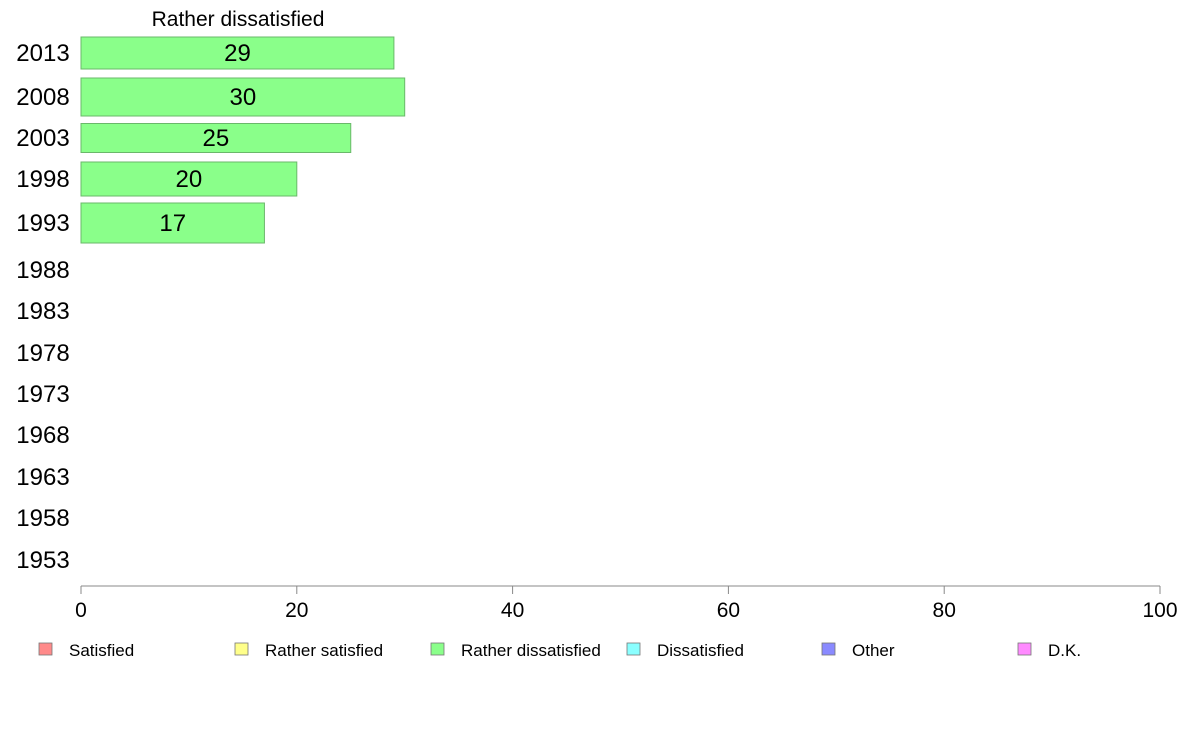 This screenshot has height=736, width=1188. Describe the element at coordinates (42, 394) in the screenshot. I see `year-label: 1973` at that location.